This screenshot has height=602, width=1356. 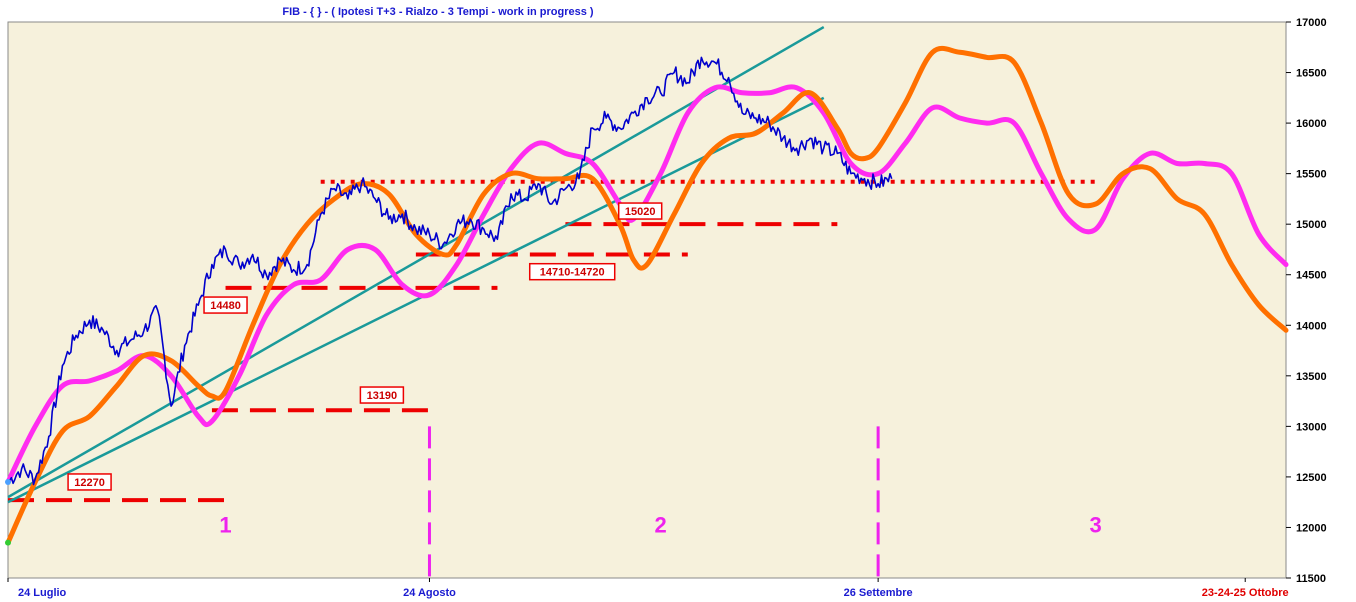 I want to click on x-tick-label: 24 Agosto, so click(x=429, y=593).